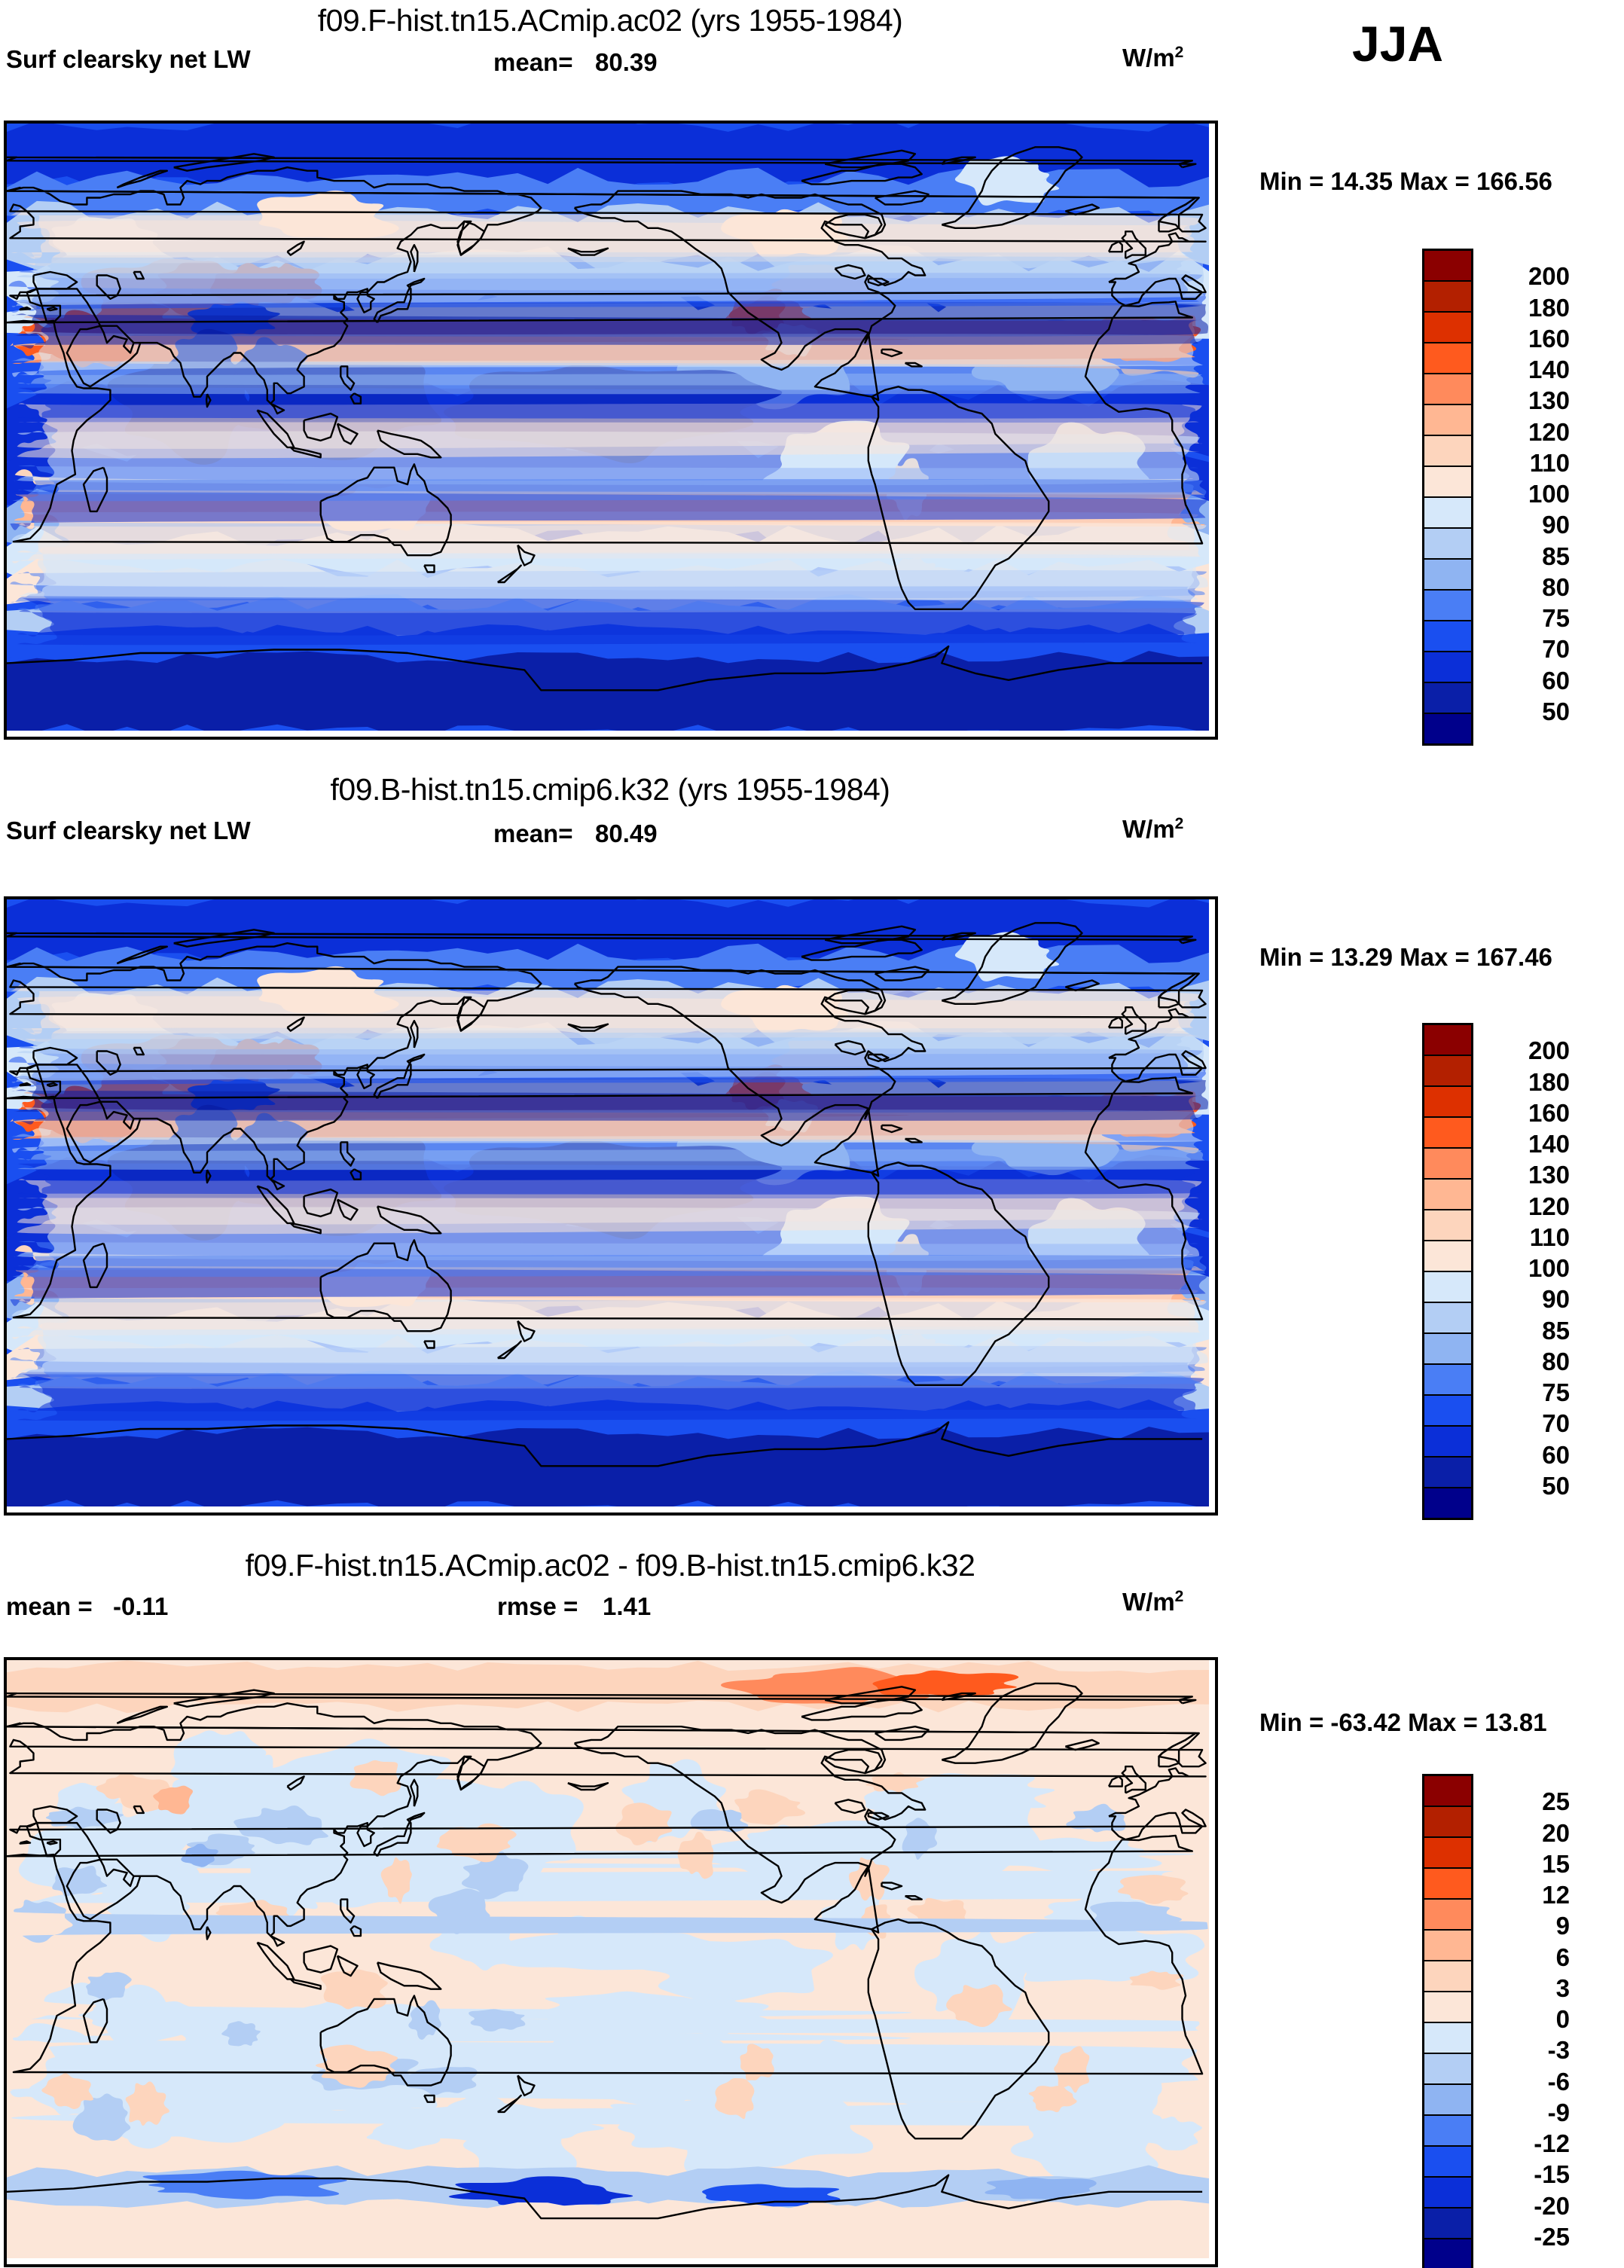 Image resolution: width=1624 pixels, height=2268 pixels. What do you see at coordinates (1405, 957) in the screenshot?
I see `panel-middle-minmax: Min = 13.29 Max = 167.46` at bounding box center [1405, 957].